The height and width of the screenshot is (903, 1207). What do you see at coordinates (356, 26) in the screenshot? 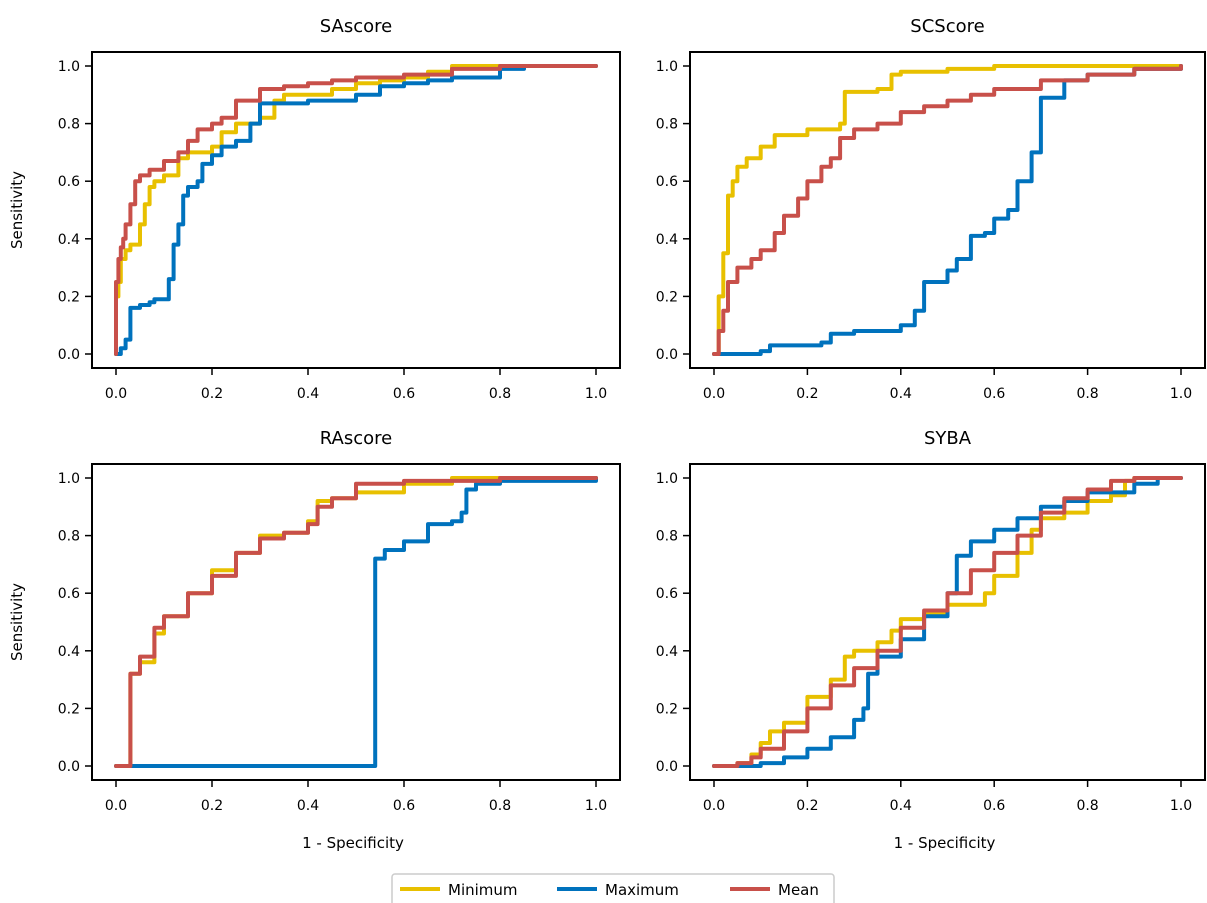
I see `panel-title: SAscore` at bounding box center [356, 26].